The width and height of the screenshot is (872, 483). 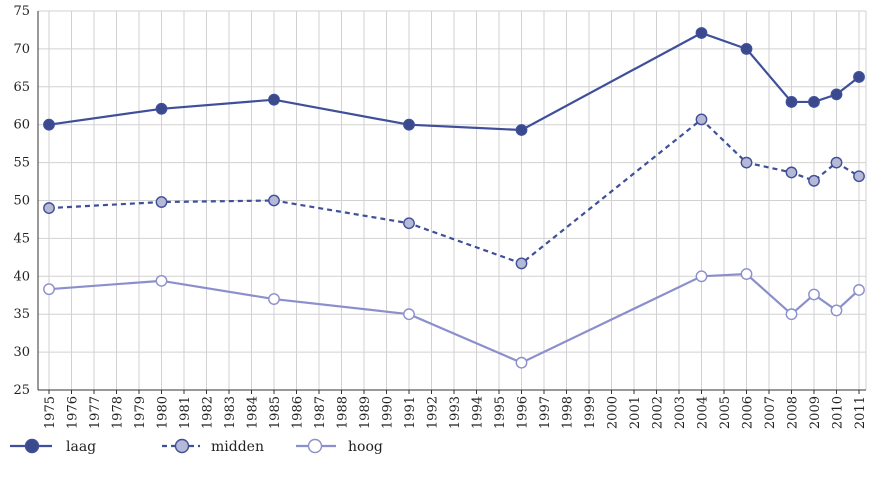 I want to click on x-tick-label: 1978, so click(x=118, y=412).